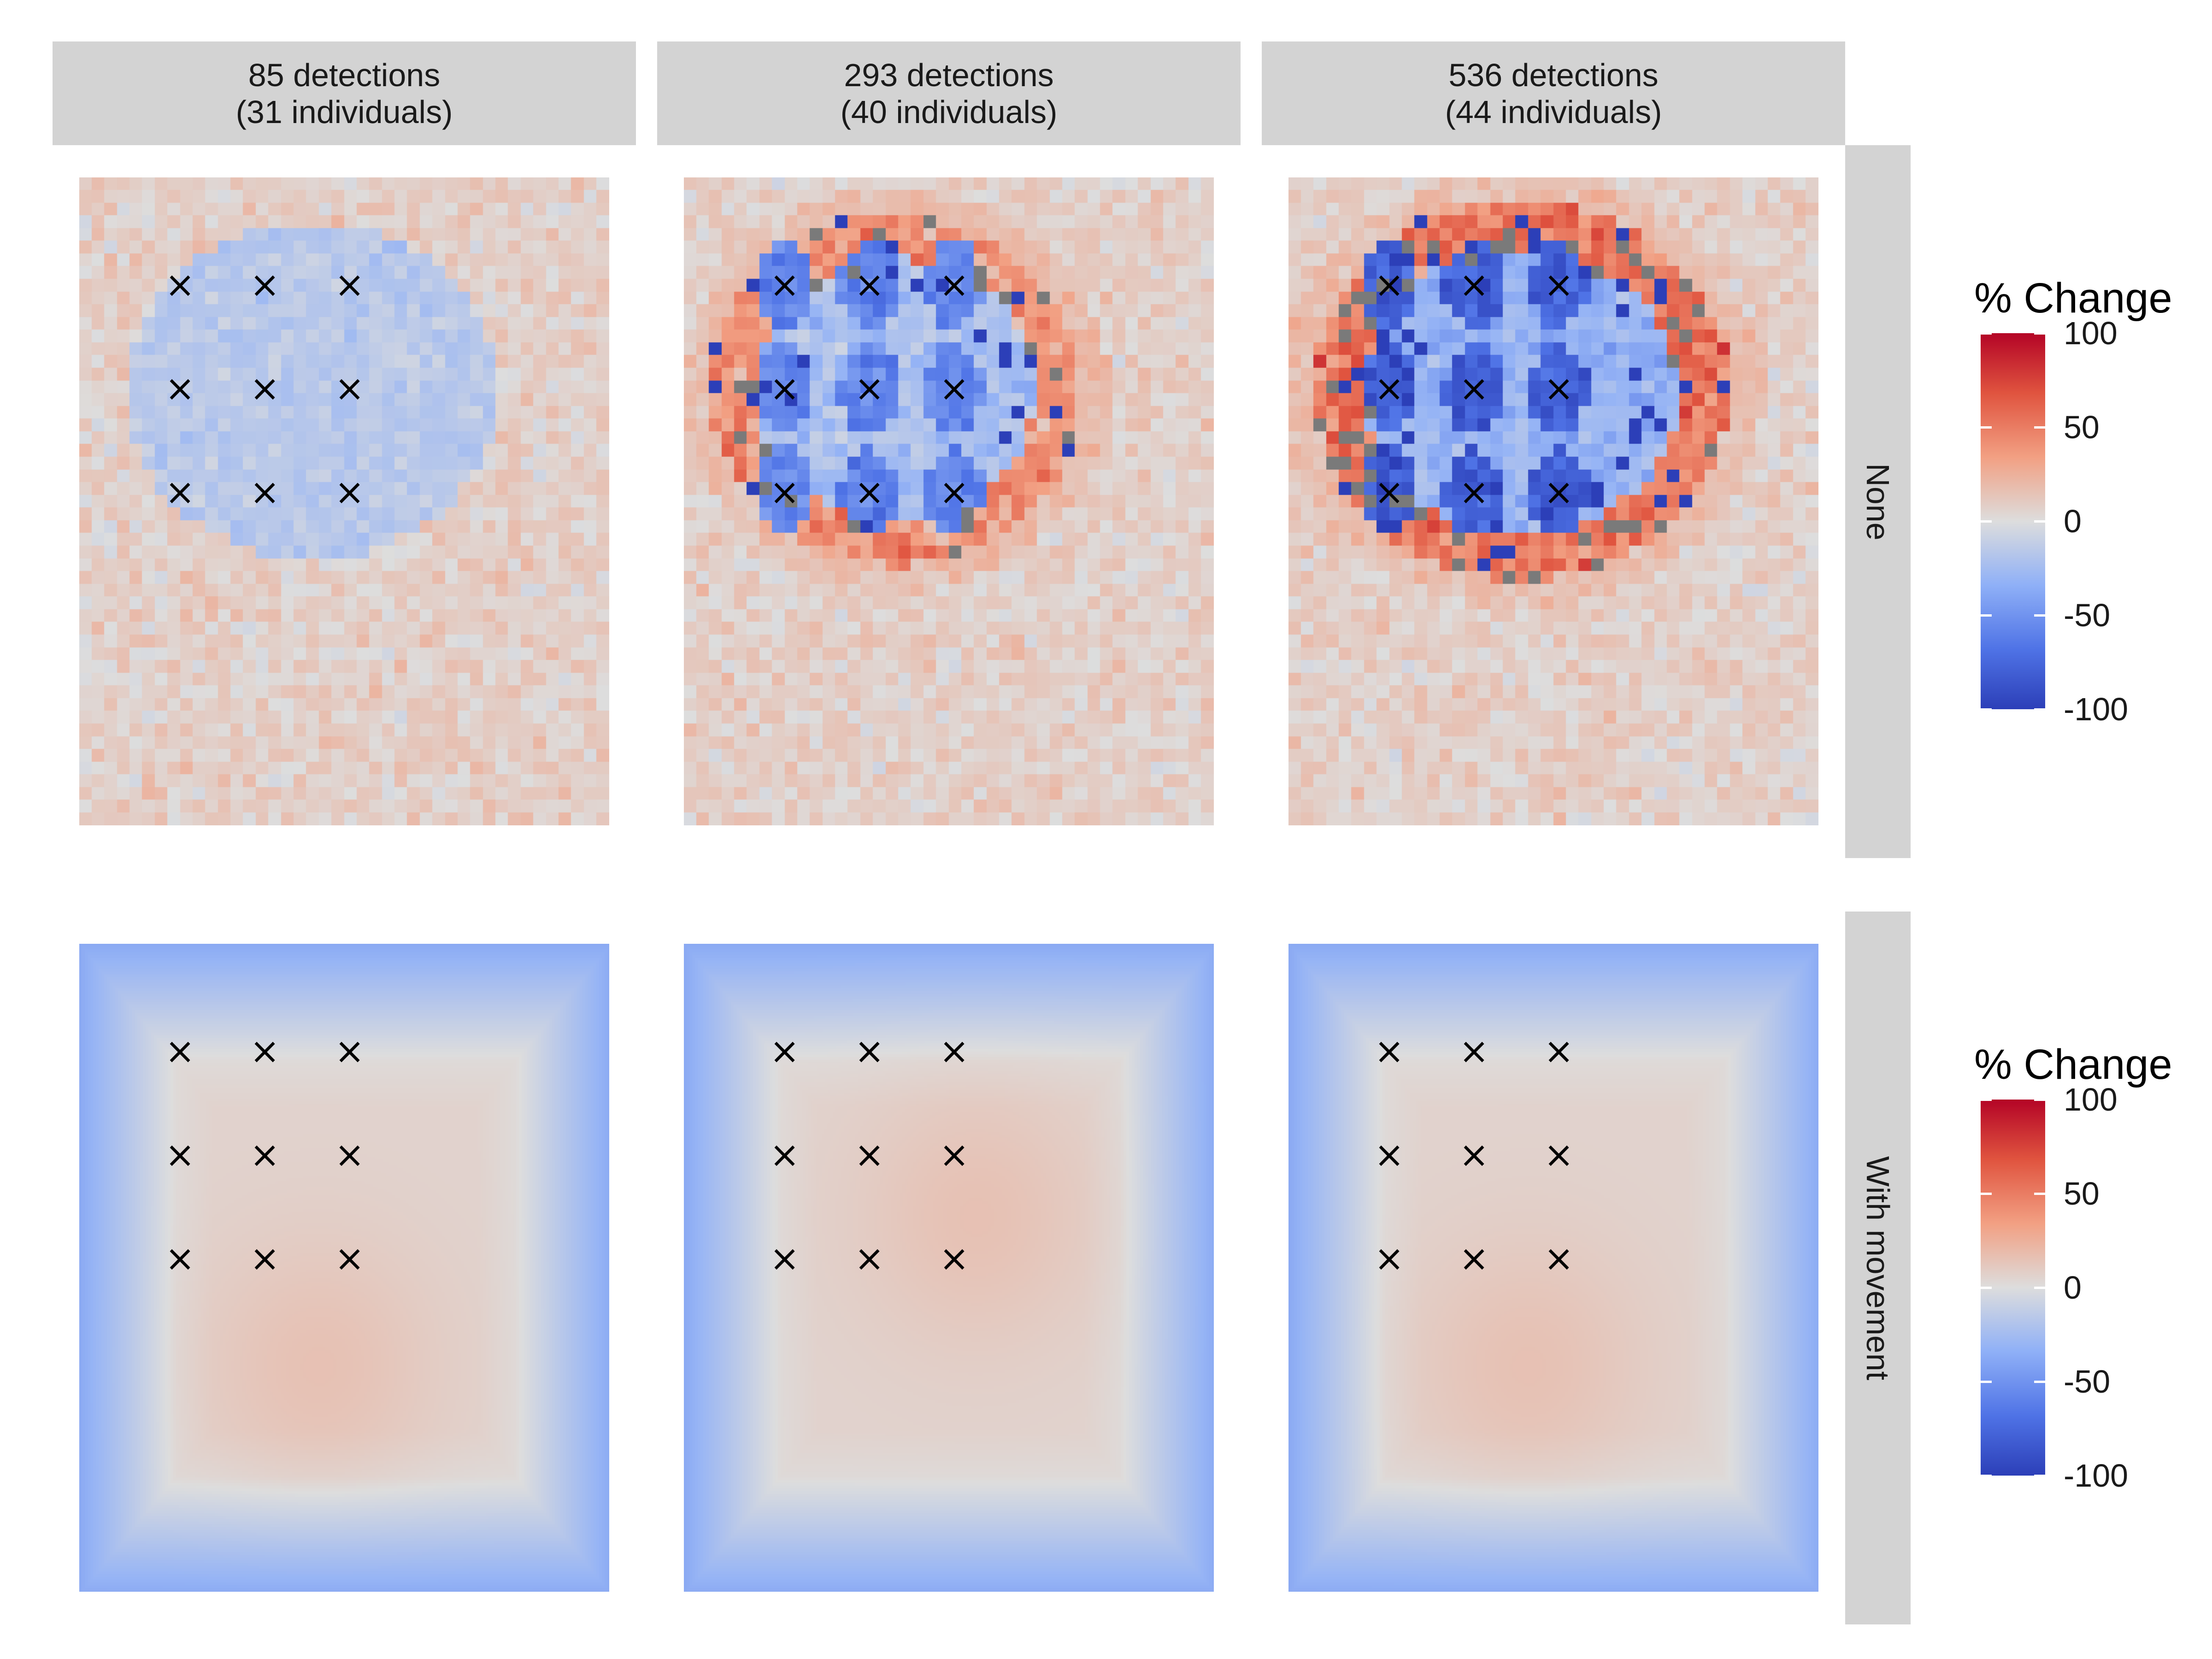  Describe the element at coordinates (2093, 504) in the screenshot. I see `color-legend-top: % Change 100 50 0 -50 -100` at that location.